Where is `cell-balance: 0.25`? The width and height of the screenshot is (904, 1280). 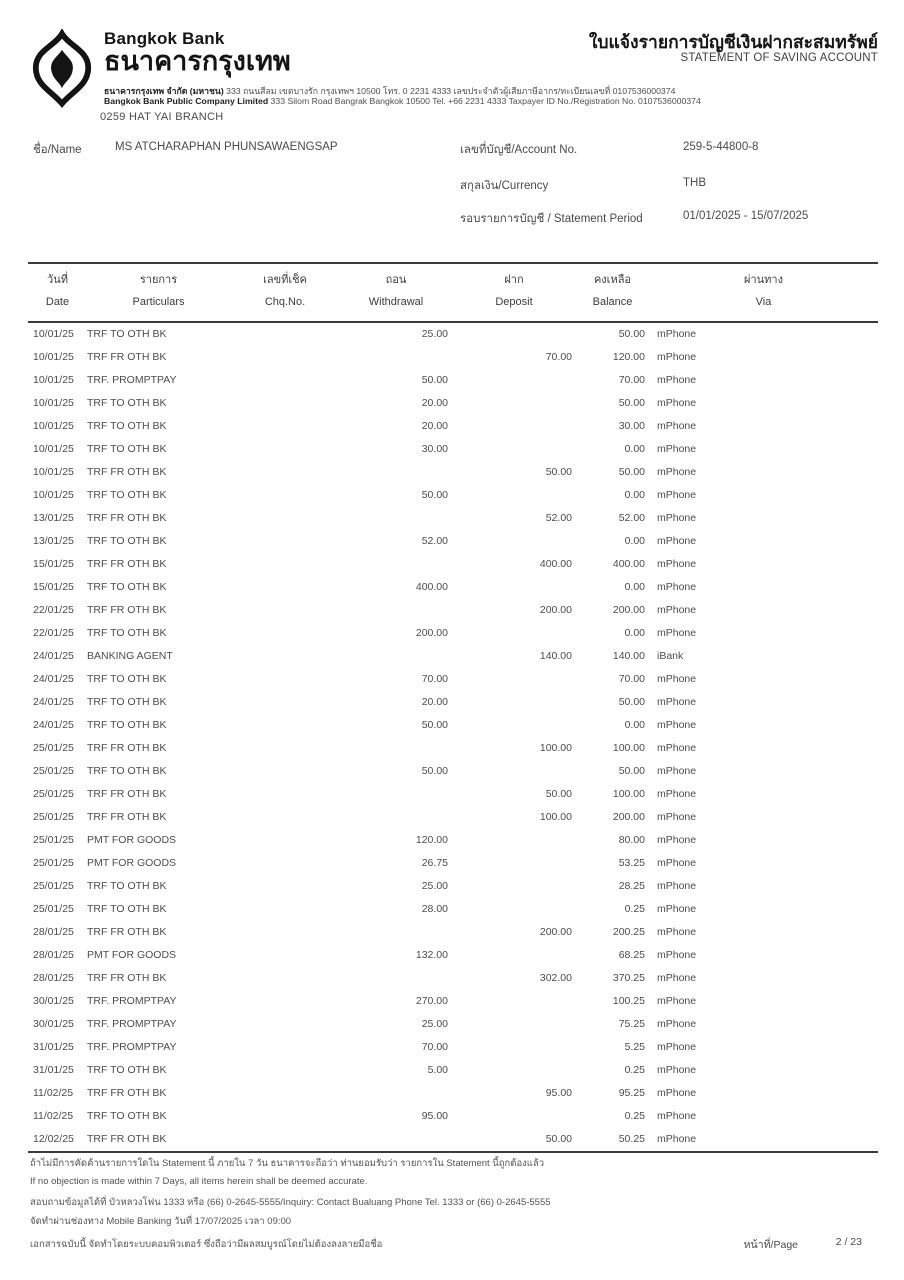 cell-balance: 0.25 is located at coordinates (634, 1070).